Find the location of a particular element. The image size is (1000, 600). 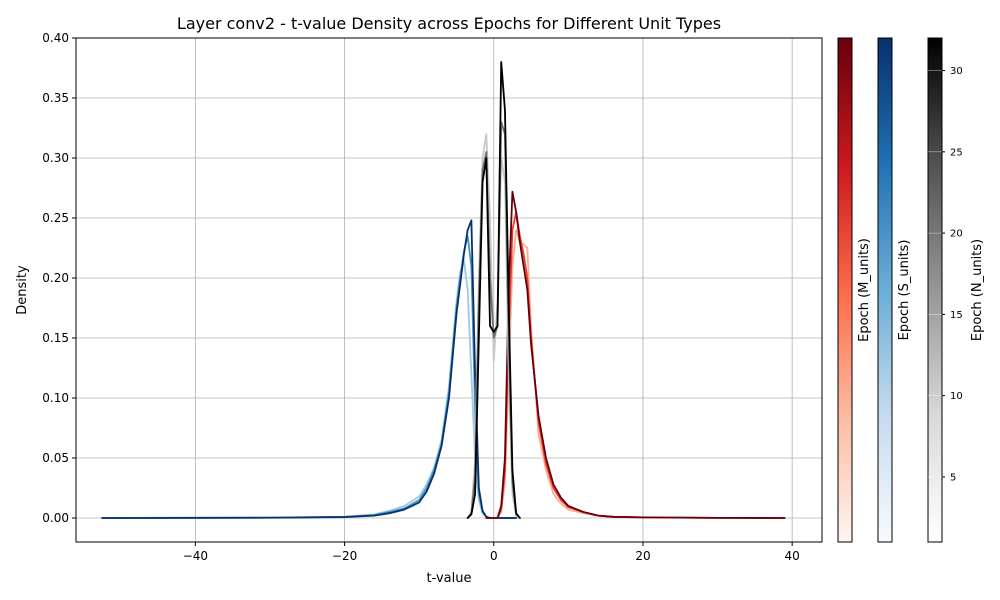

x-axis-label: t-value is located at coordinates (449, 578).